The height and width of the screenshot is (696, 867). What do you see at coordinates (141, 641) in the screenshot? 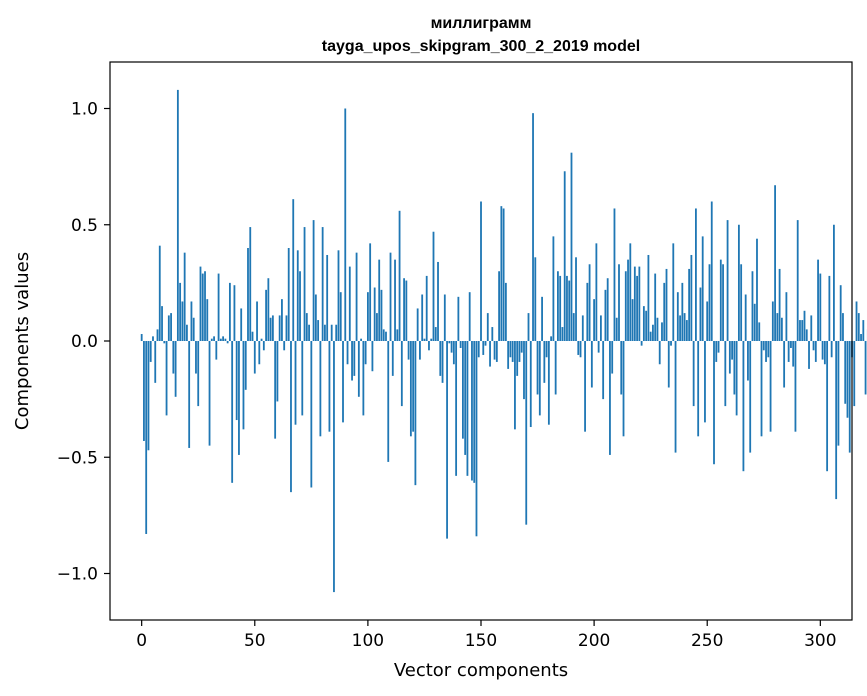
I see `x-tick-label: 0` at bounding box center [141, 641].